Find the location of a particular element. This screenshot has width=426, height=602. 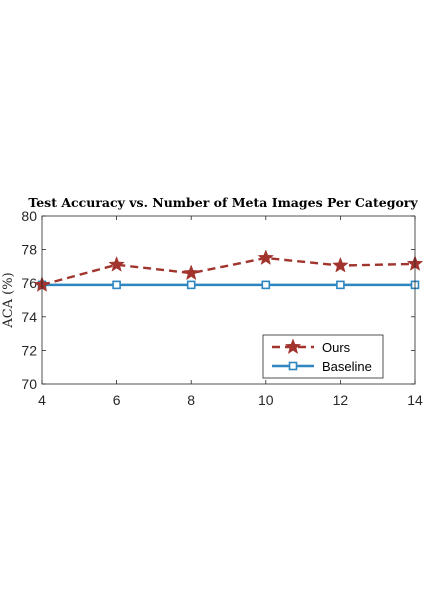

x-tick-label: 8 is located at coordinates (191, 400).